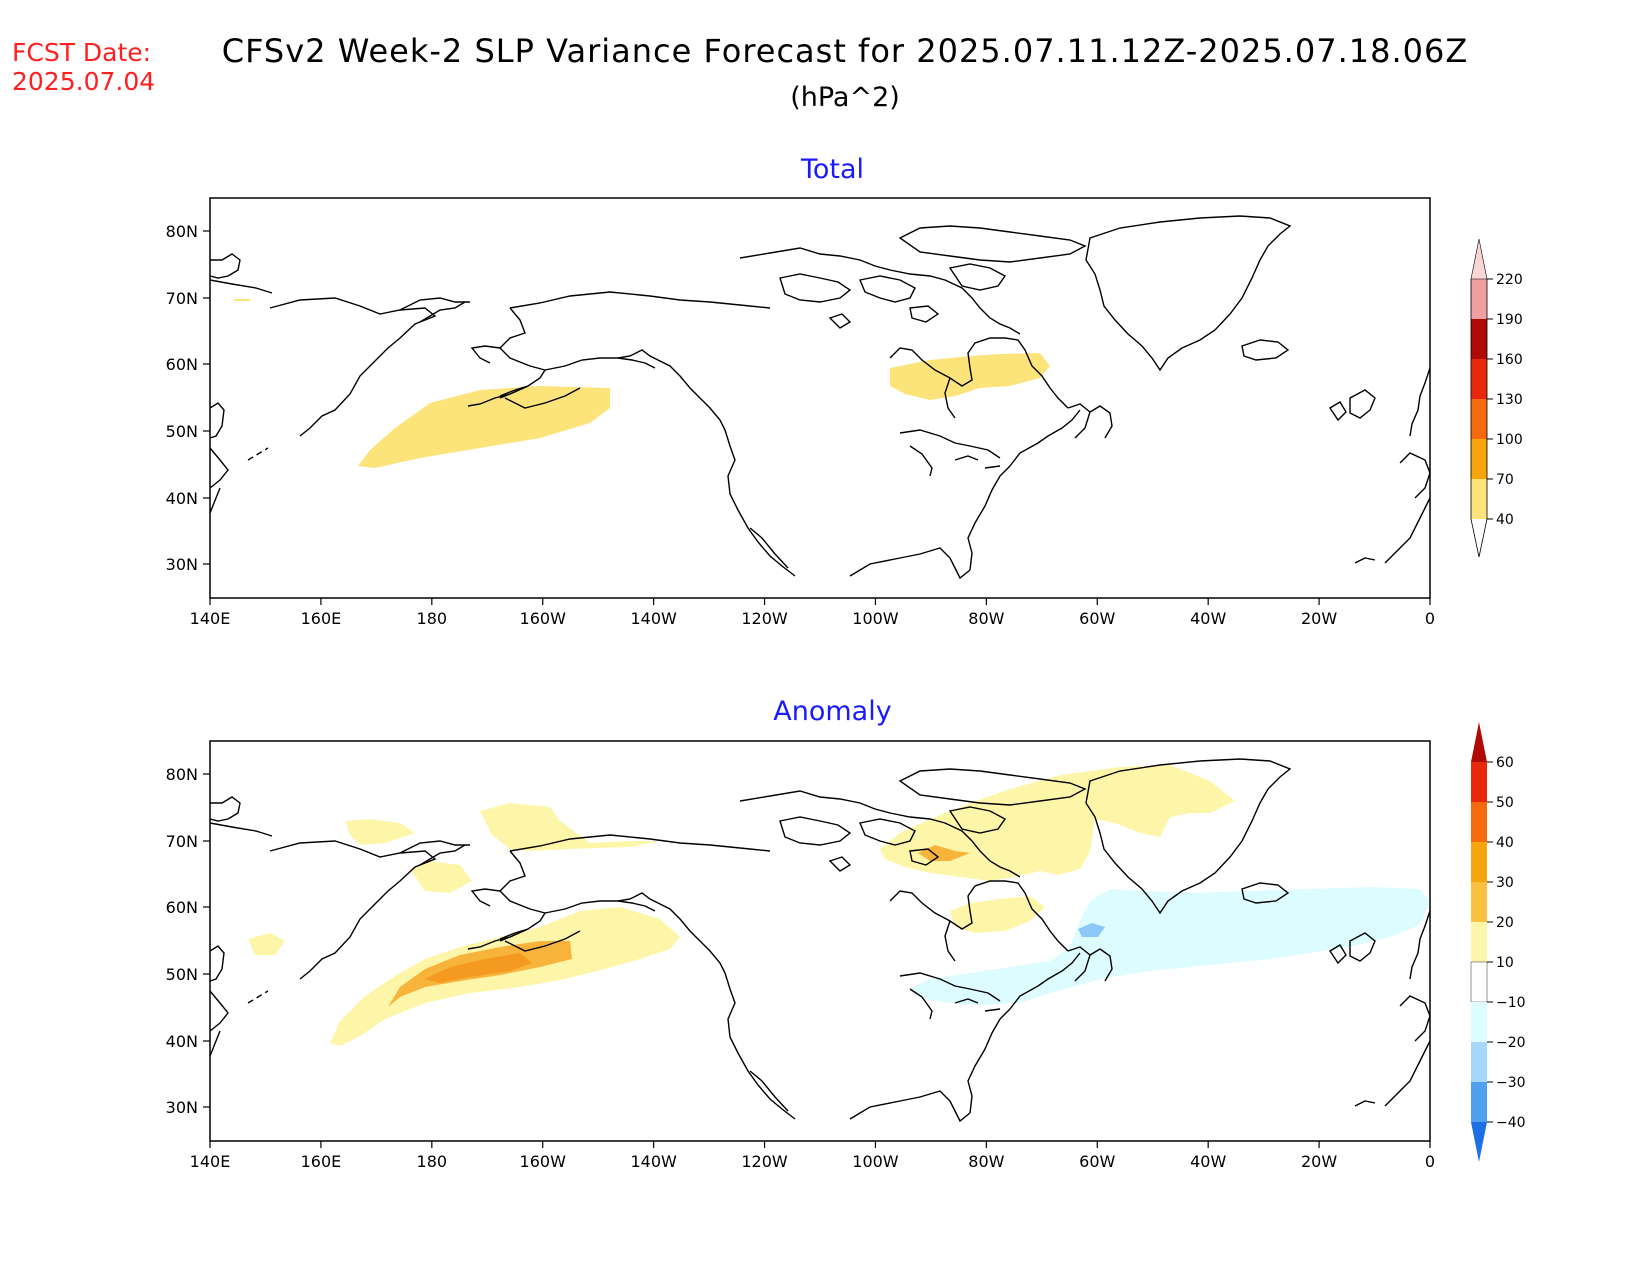  What do you see at coordinates (441, 877) in the screenshot?
I see `anomaly-bering-region` at bounding box center [441, 877].